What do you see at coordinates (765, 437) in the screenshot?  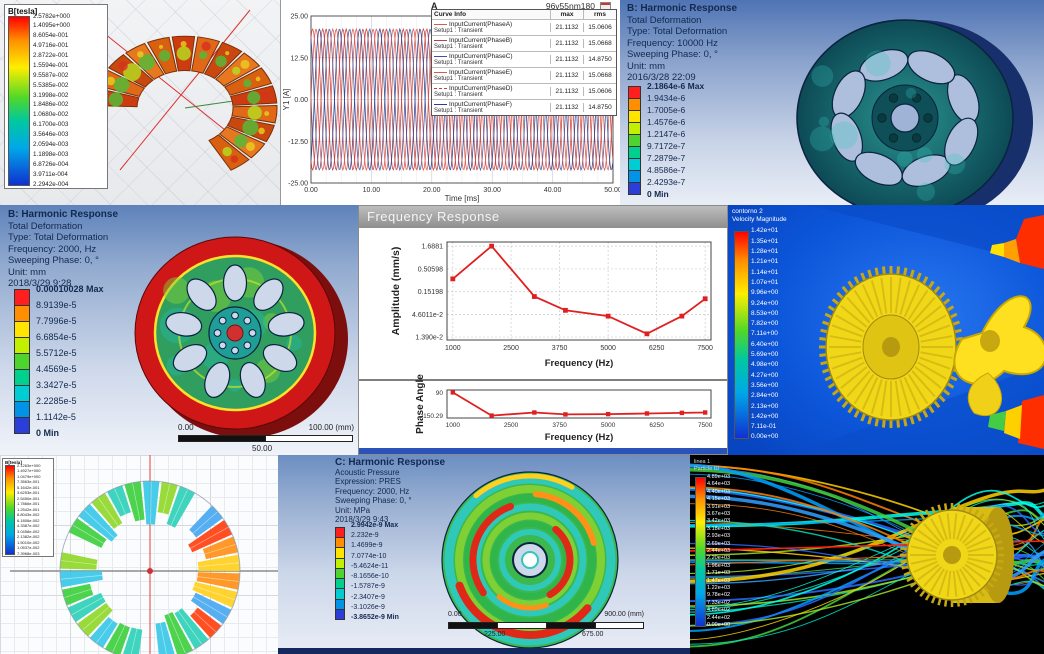 I see `legend-value: 0.00e+00` at bounding box center [765, 437].